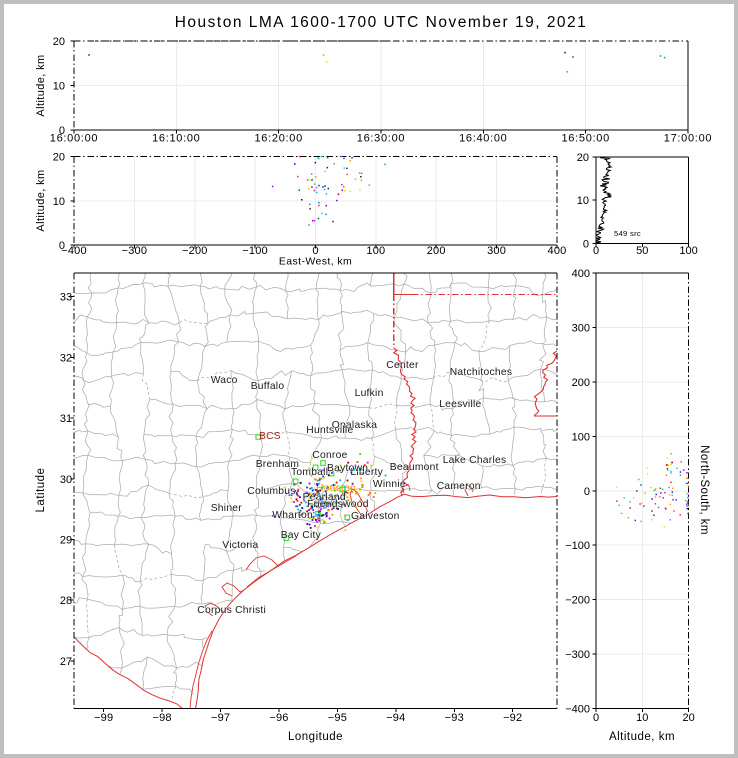 The width and height of the screenshot is (738, 758). Describe the element at coordinates (459, 486) in the screenshot. I see `svg-text: Cameron` at that location.